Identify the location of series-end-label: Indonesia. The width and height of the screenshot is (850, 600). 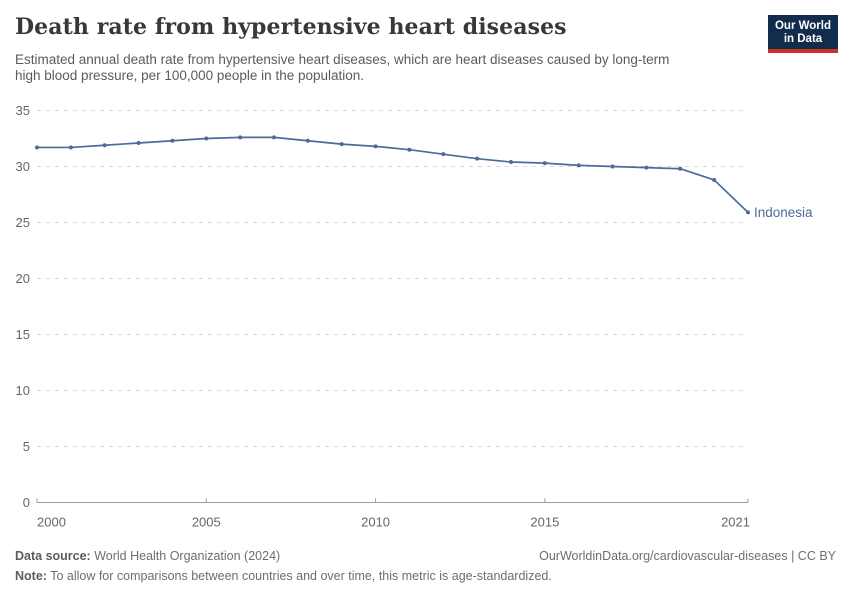
(783, 212).